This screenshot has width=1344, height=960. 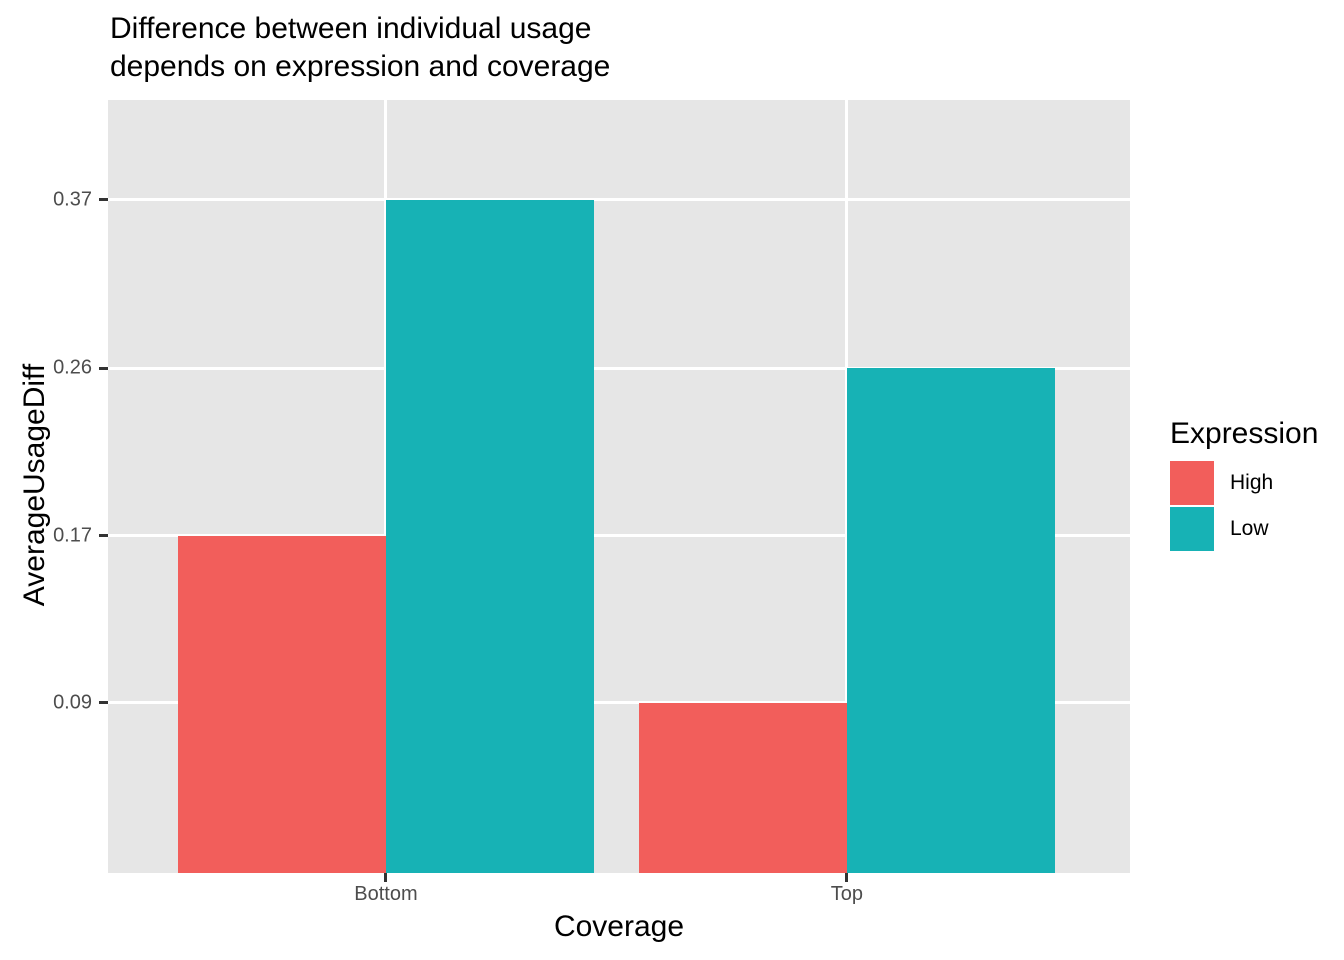 What do you see at coordinates (1192, 529) in the screenshot?
I see `legend-key-low-swatch` at bounding box center [1192, 529].